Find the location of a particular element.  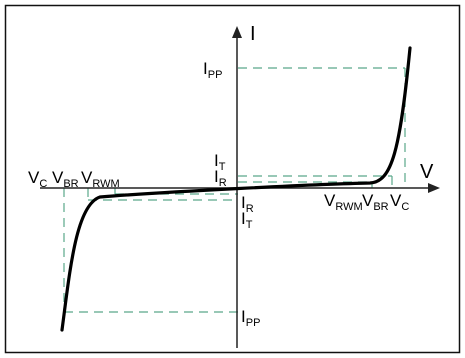

label-it-bottom-sub: T is located at coordinates (249, 225).